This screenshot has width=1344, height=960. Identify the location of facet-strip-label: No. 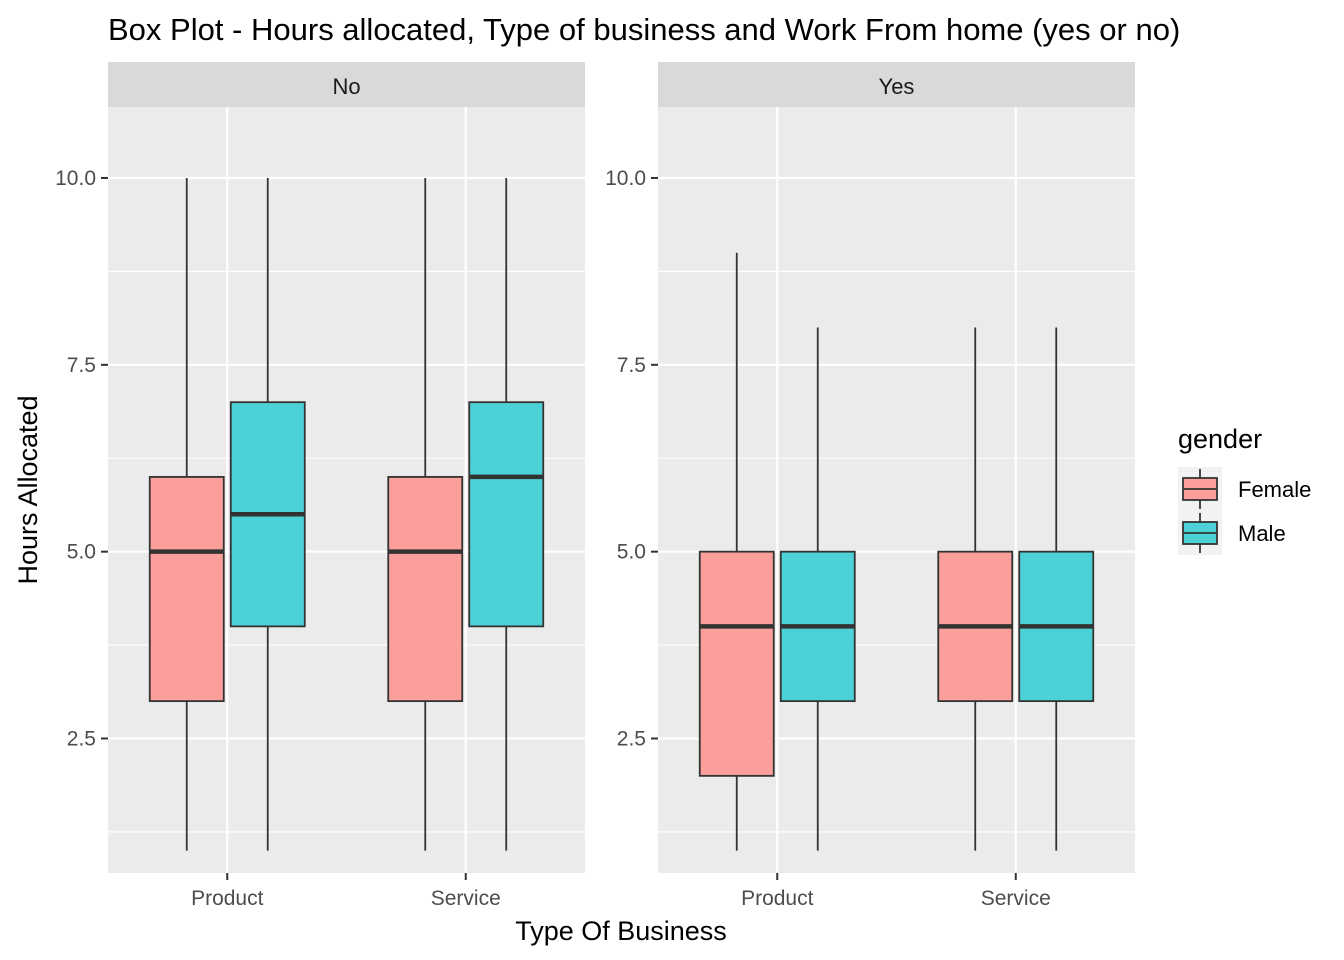
(346, 86).